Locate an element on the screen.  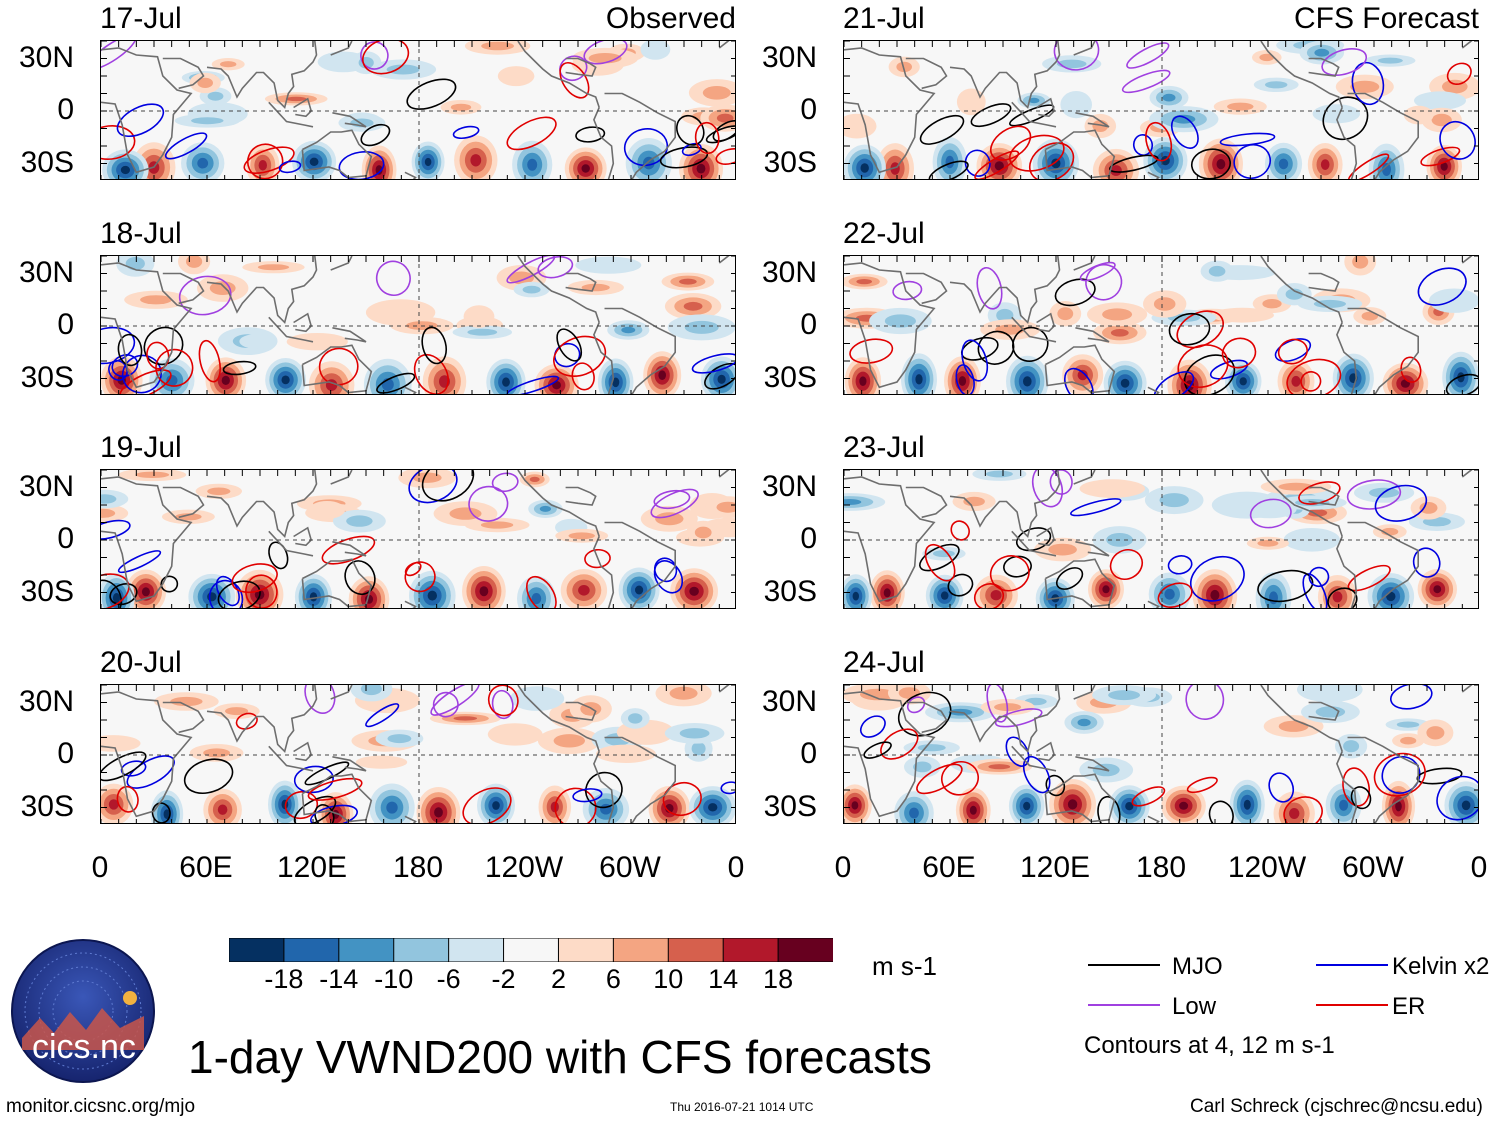
panel-date: 17-Jul is located at coordinates (141, 18).